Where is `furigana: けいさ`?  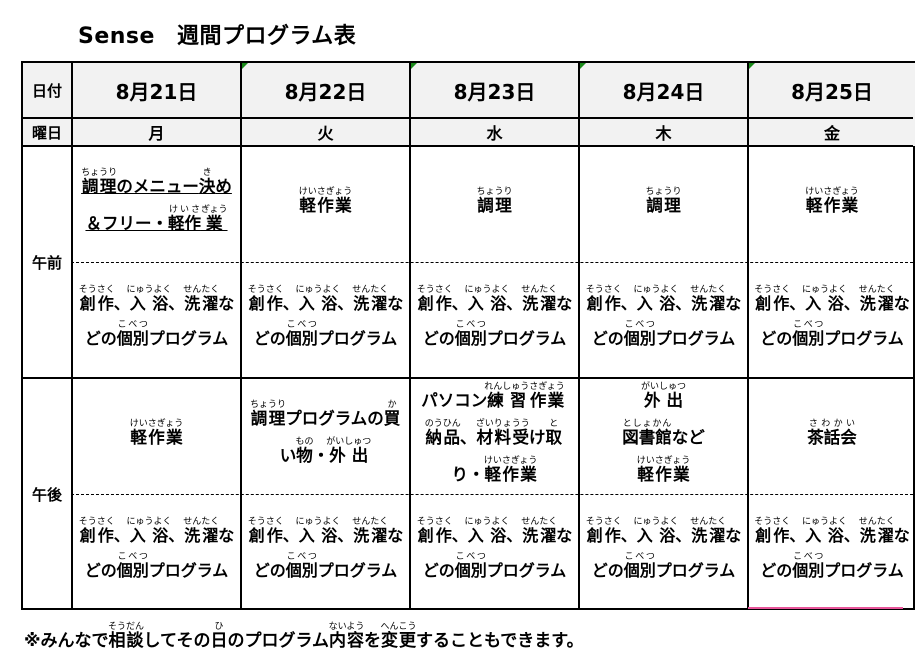
furigana: けいさ is located at coordinates (184, 210).